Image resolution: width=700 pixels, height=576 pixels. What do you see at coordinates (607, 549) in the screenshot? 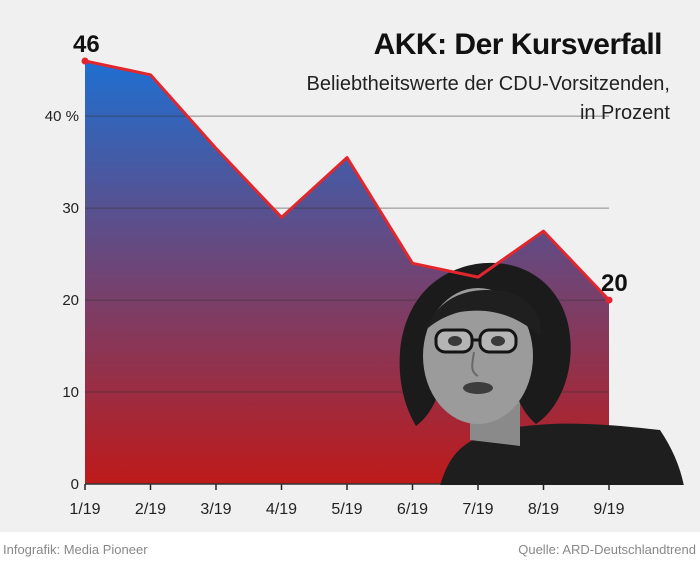
I see `source-text: Quelle: ARD-Deutschlandtrend` at bounding box center [607, 549].